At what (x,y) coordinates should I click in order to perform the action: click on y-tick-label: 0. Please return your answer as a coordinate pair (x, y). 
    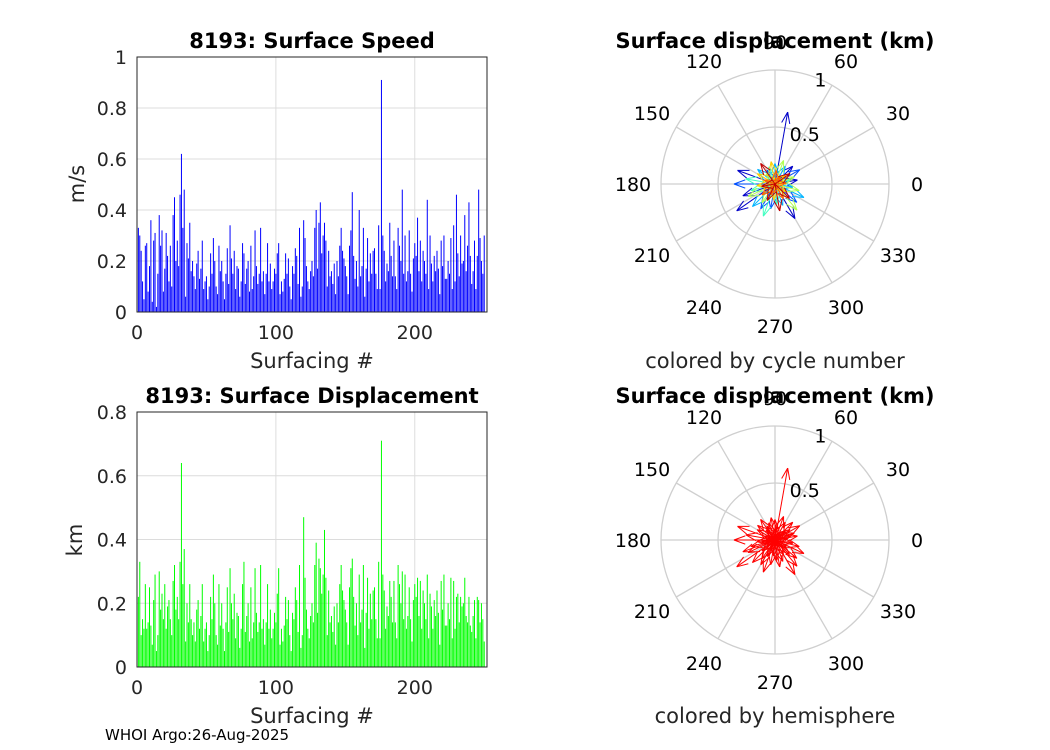
    Looking at the image, I should click on (121, 313).